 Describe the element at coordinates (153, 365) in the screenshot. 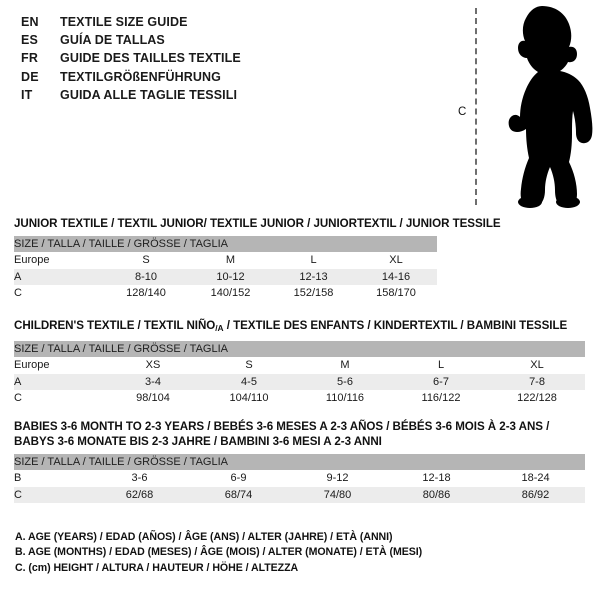

I see `cell-value: XS` at that location.